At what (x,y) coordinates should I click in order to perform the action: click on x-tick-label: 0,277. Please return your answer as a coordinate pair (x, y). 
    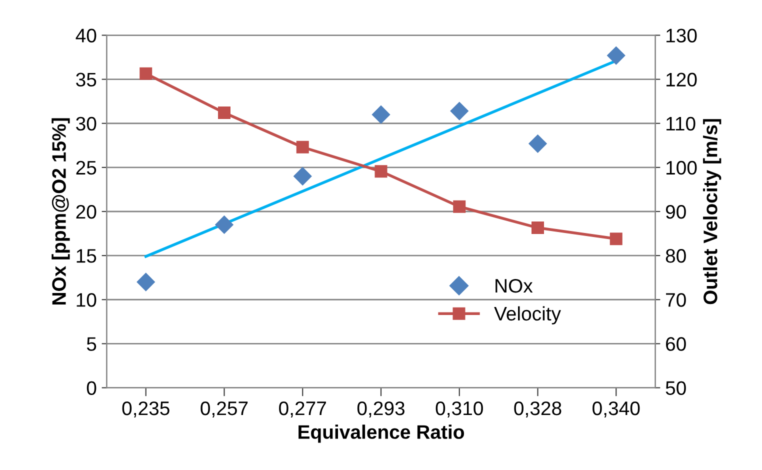
    Looking at the image, I should click on (302, 409).